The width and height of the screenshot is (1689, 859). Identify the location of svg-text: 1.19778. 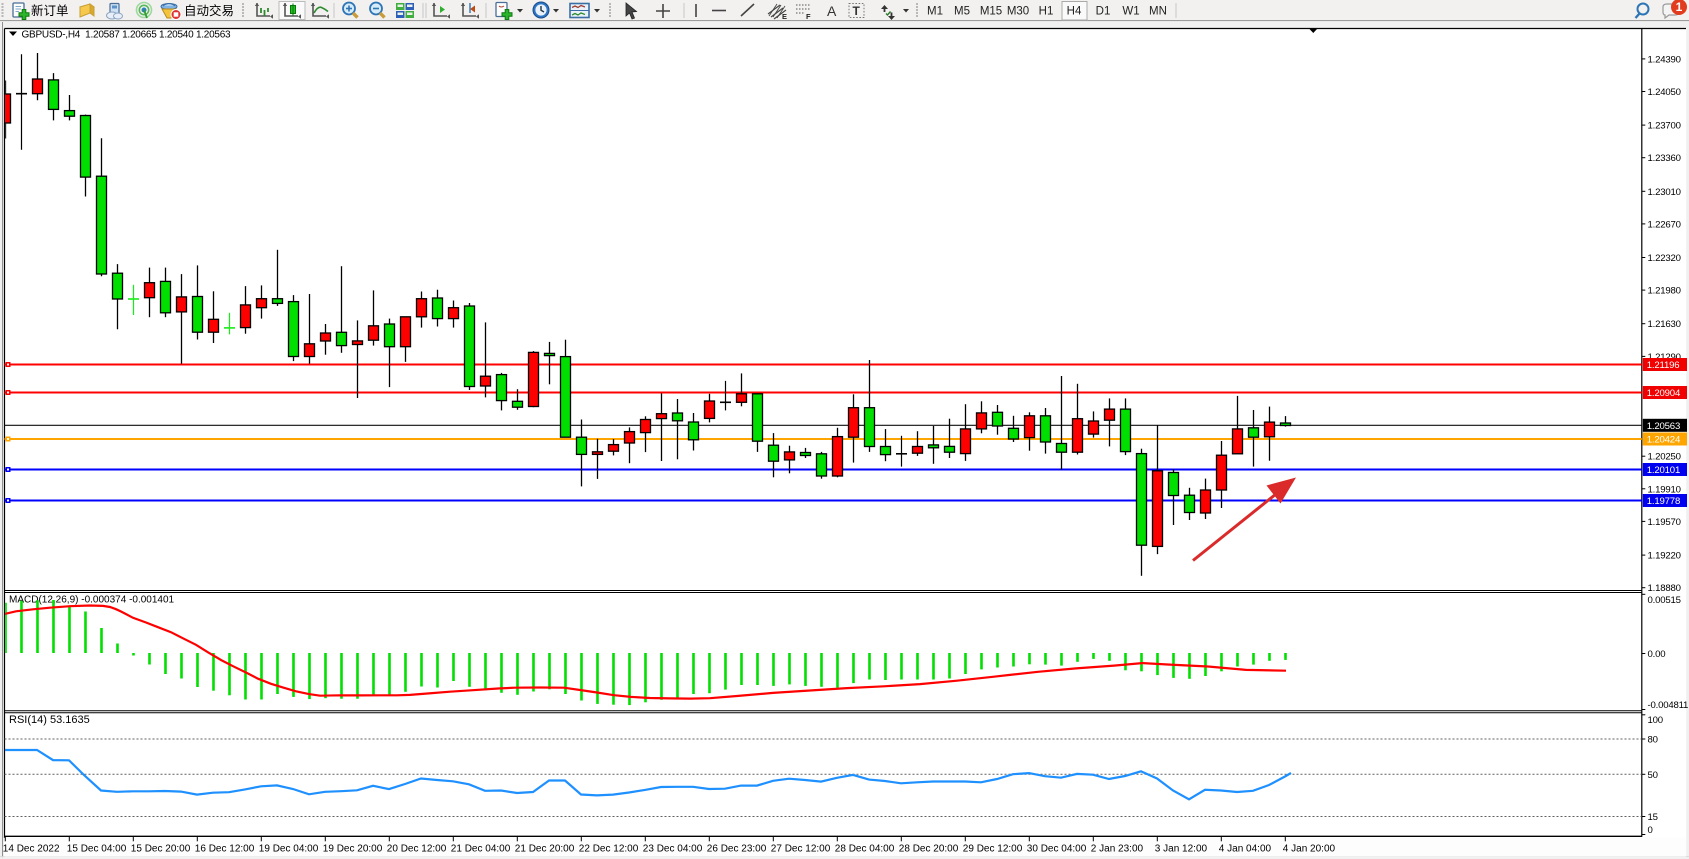
(1663, 501).